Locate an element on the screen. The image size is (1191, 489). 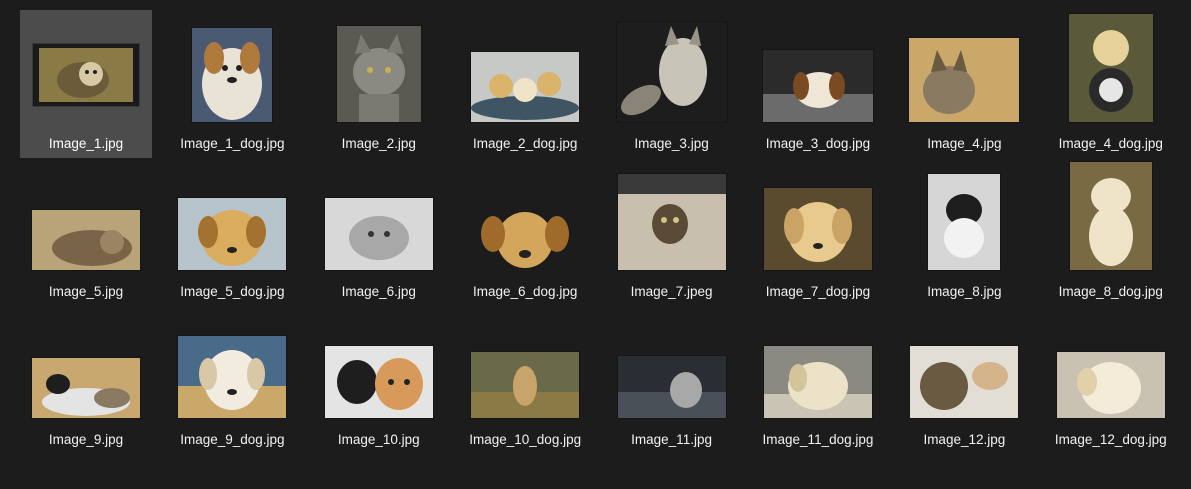
file-item: Image_1_dog.jpg is located at coordinates (232, 84).